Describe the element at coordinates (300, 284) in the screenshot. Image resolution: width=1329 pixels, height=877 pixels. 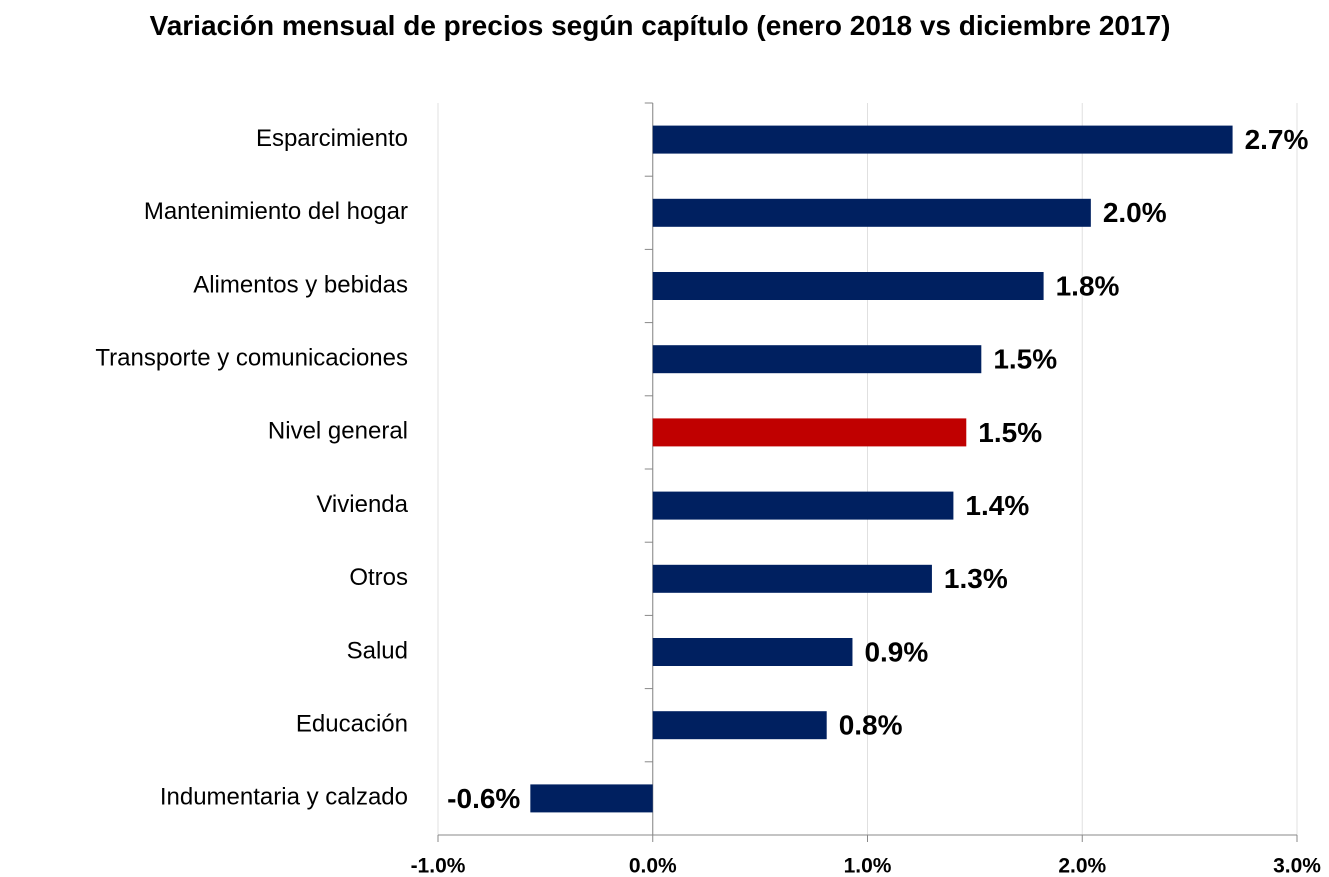
I see `y-tick-label: Alimentos y bebidas` at that location.